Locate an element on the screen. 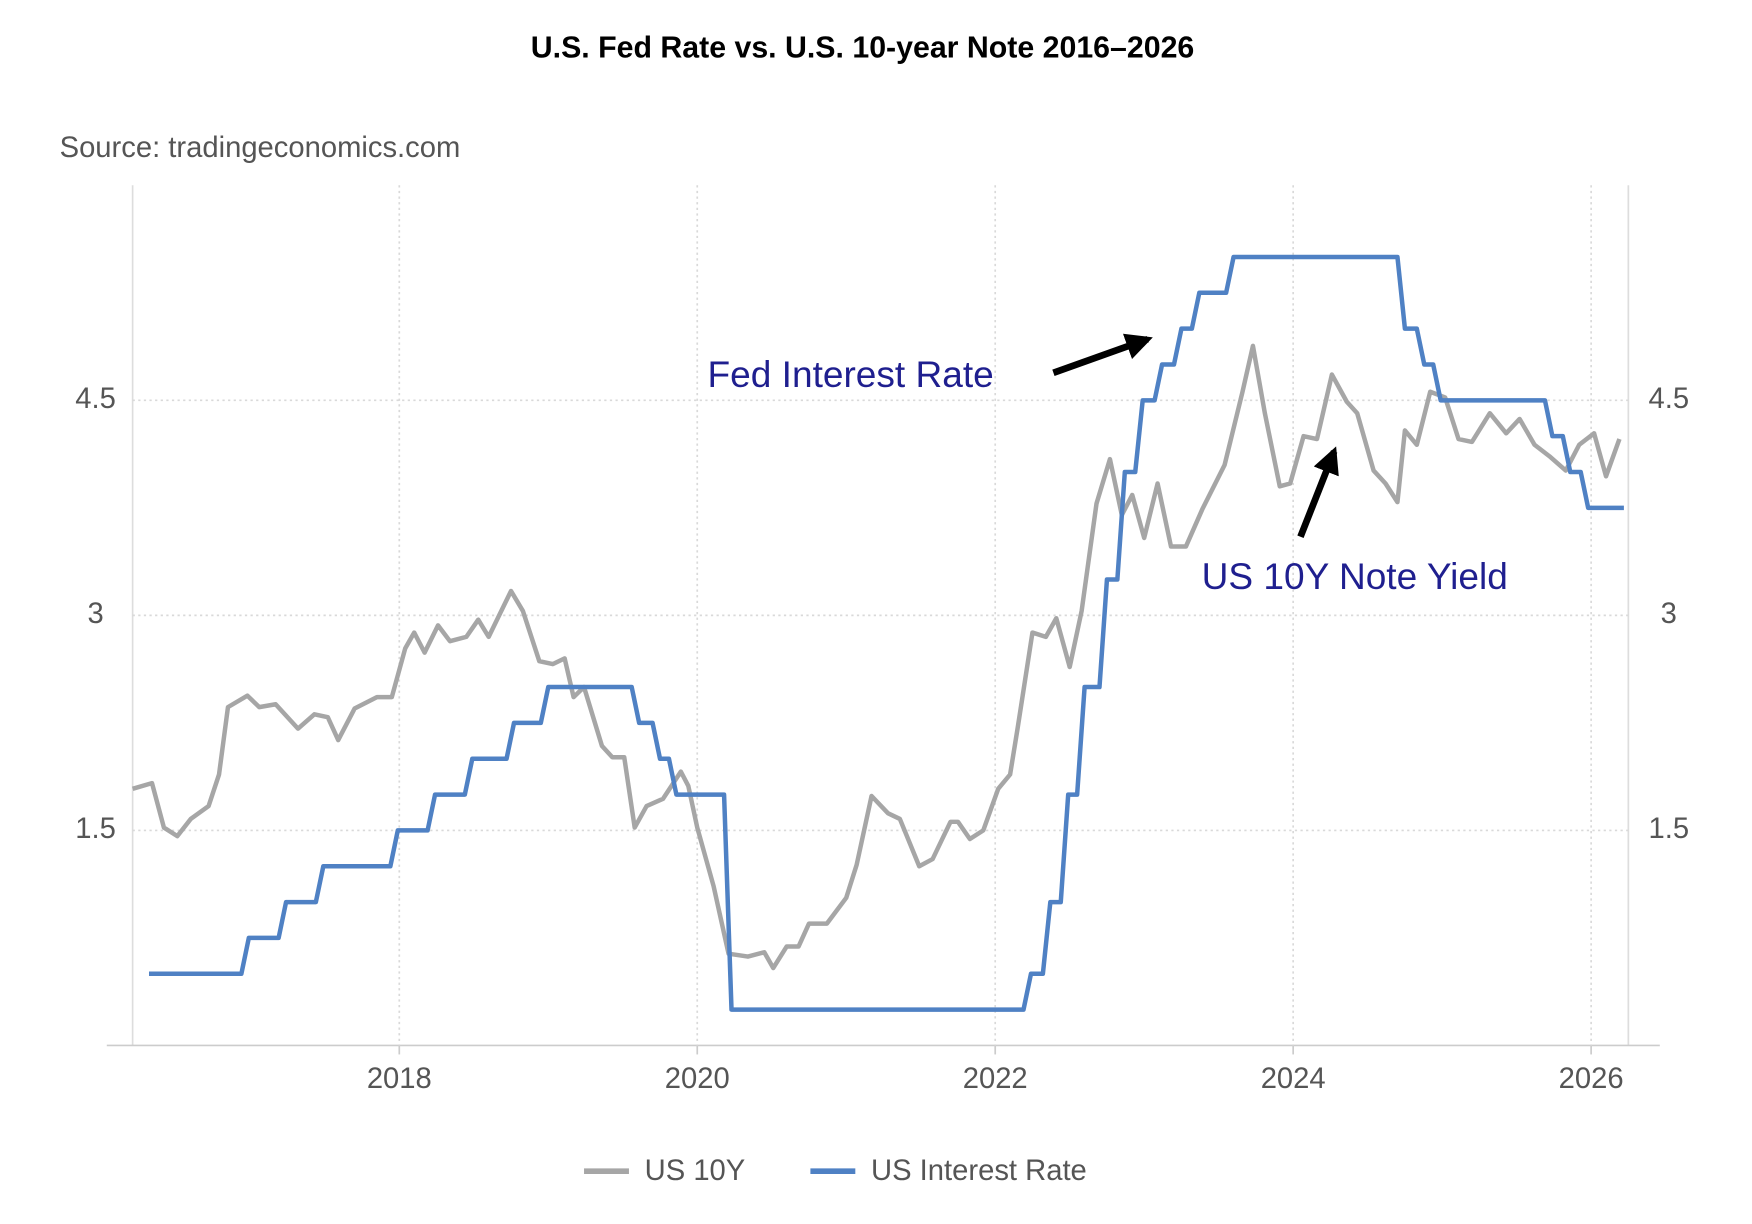  annotation: Fed Interest Rate is located at coordinates (851, 374).